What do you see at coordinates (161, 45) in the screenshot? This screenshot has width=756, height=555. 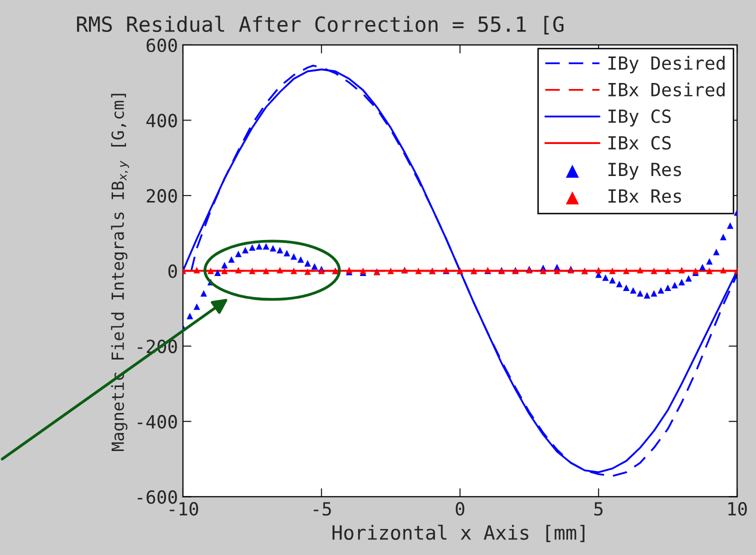 I see `y-tick-label: 600` at bounding box center [161, 45].